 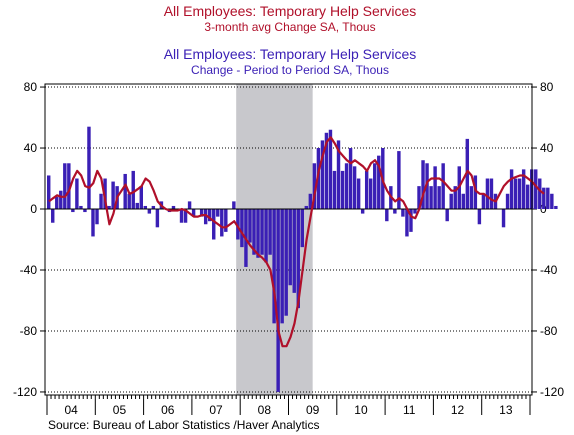 What do you see at coordinates (313, 410) in the screenshot?
I see `x-tick-label: 09` at bounding box center [313, 410].